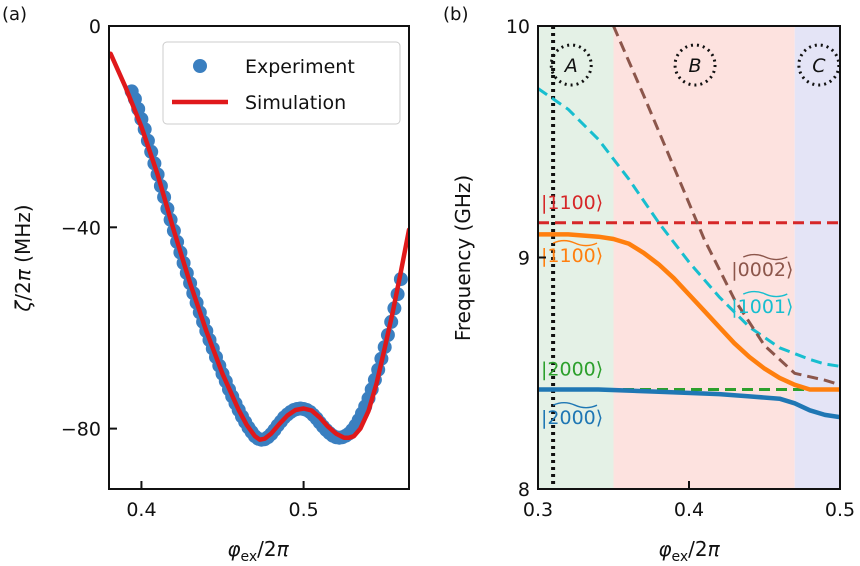 This screenshot has height=566, width=860. Describe the element at coordinates (81, 430) in the screenshot. I see `y-tick-label: −80` at that location.